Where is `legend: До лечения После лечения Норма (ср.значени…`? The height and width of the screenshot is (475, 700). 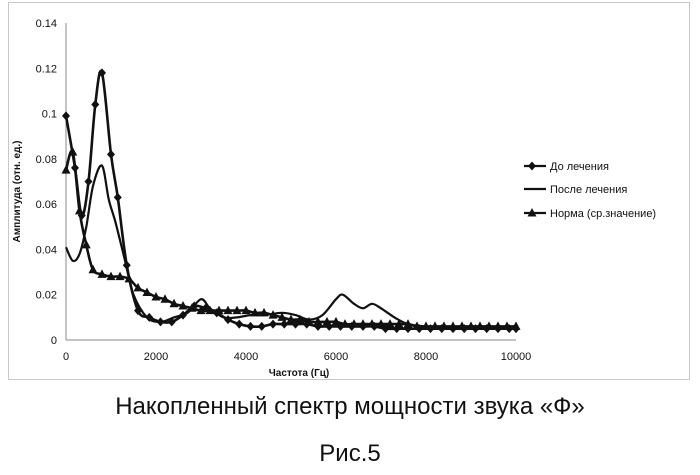
legend: До лечения После лечения Норма (ср.значени… is located at coordinates (590, 190).